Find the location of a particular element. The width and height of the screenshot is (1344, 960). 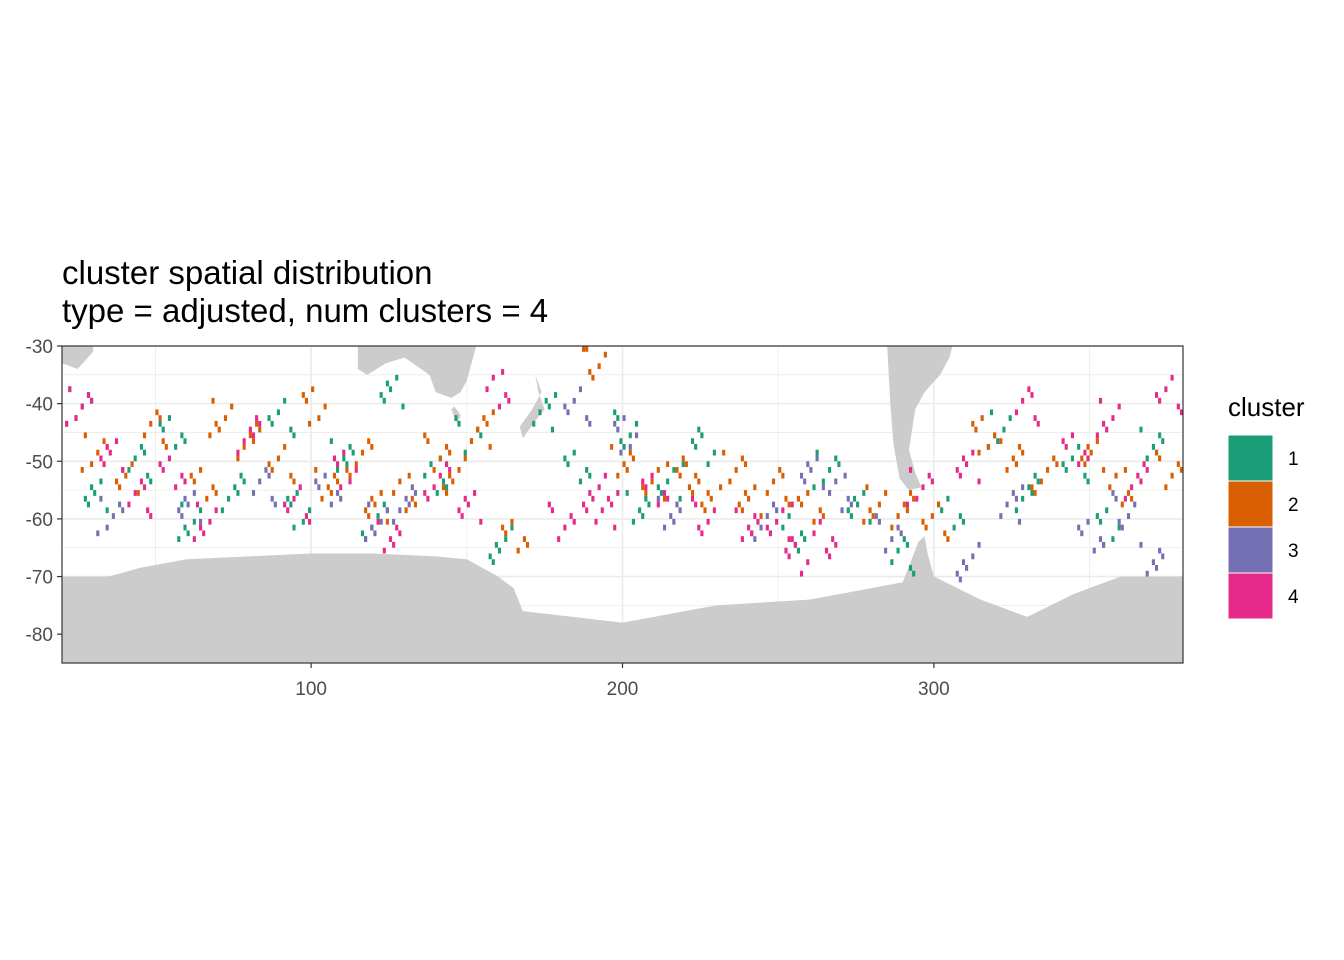

y-tick-label: -80 is located at coordinates (39, 635).